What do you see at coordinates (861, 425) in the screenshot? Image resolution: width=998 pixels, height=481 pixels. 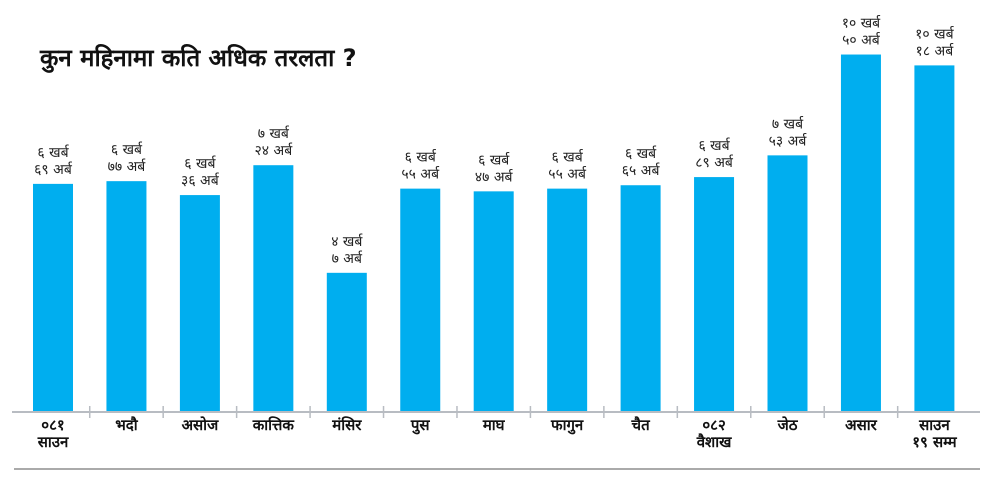 I see `x-tick-label: असार` at bounding box center [861, 425].